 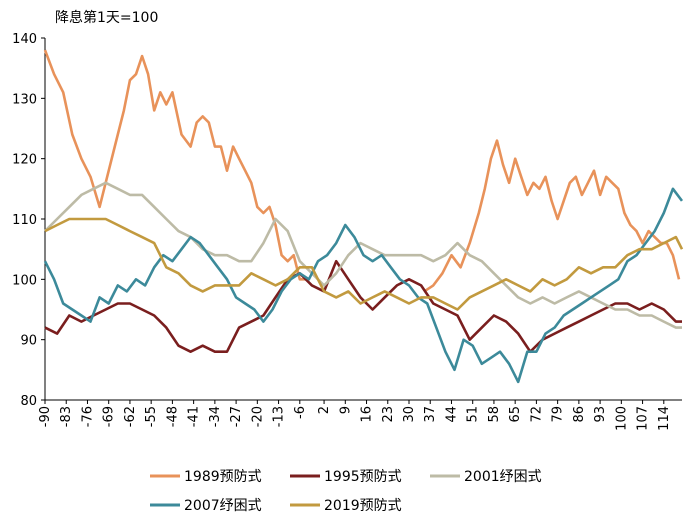 I want to click on x-tick-label: 114, so click(x=664, y=418).